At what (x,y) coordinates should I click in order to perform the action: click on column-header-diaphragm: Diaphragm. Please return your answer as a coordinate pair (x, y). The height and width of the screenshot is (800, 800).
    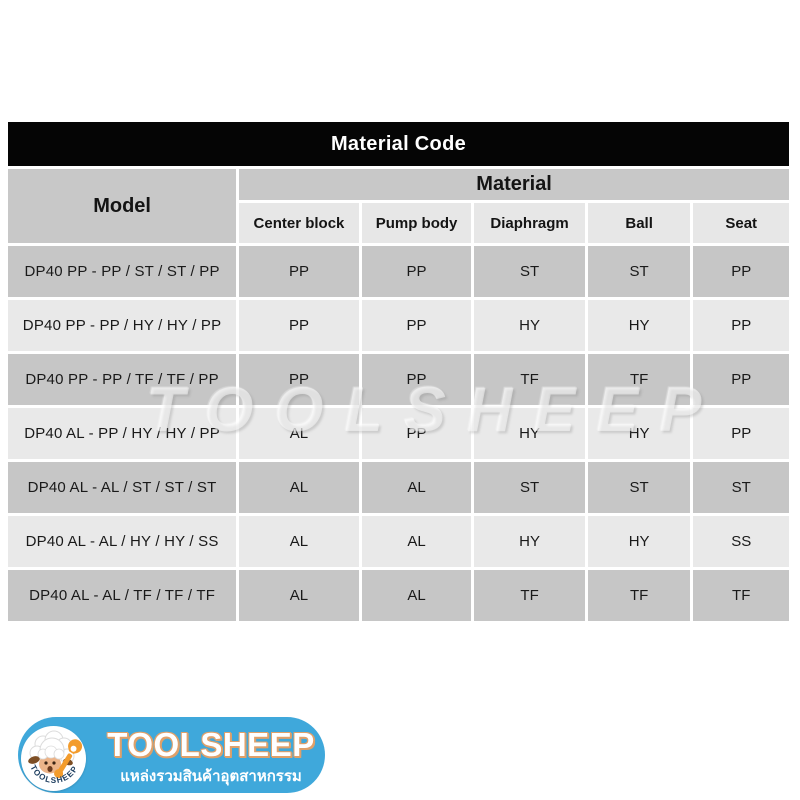
    Looking at the image, I should click on (529, 223).